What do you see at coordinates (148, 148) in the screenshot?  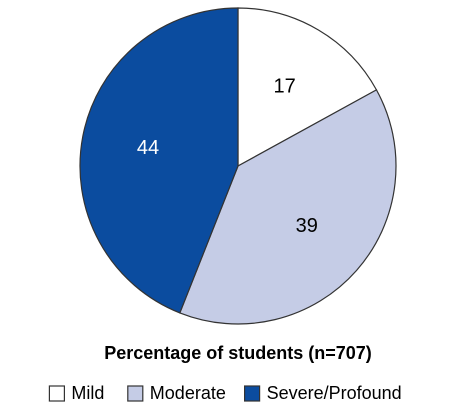 I see `data-label: 44` at bounding box center [148, 148].